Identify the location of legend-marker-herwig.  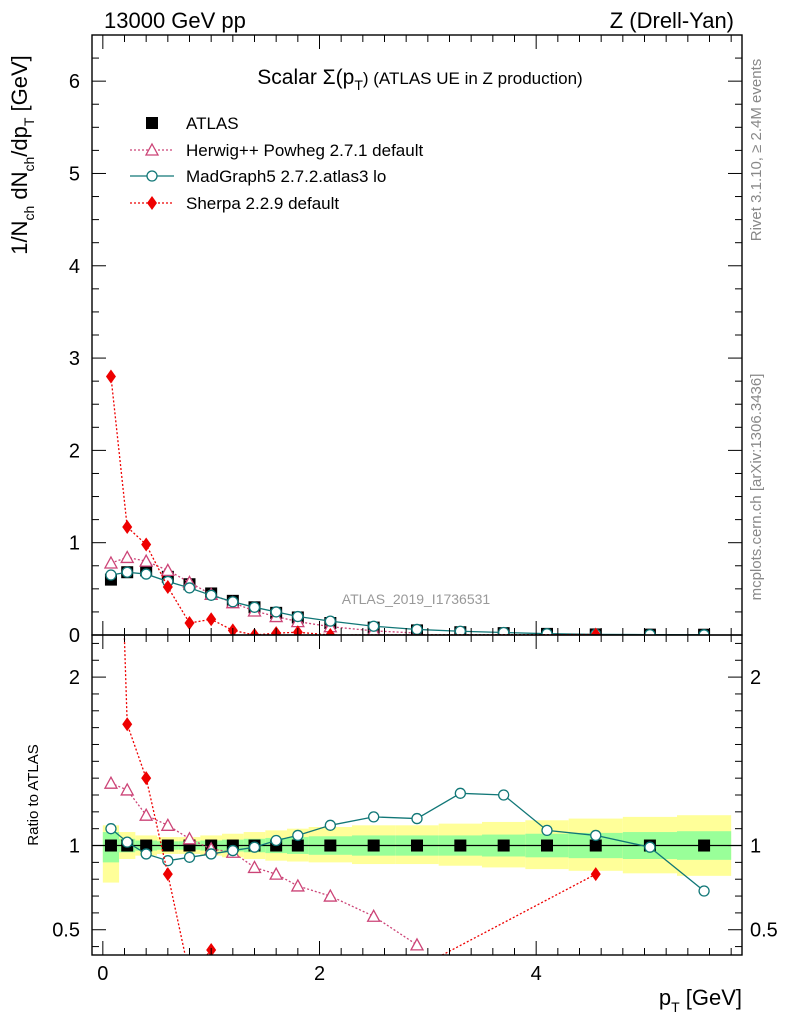
(152, 149).